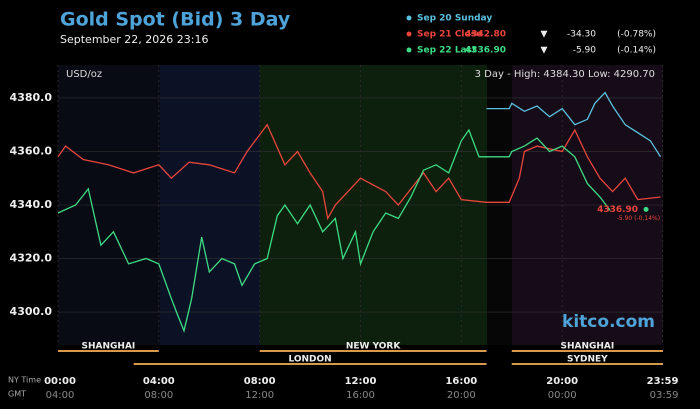  I want to click on x-tick-label: 00:00, so click(60, 381).